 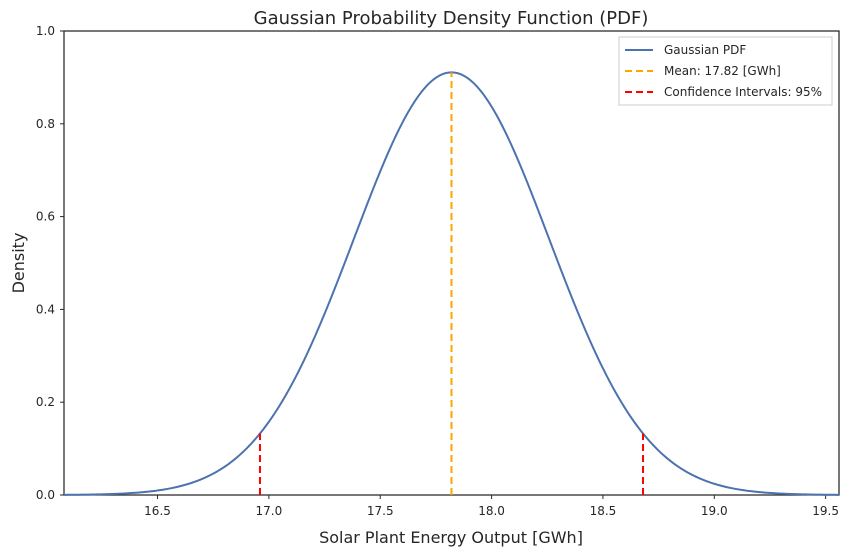 What do you see at coordinates (491, 511) in the screenshot?
I see `x-tick-label: 18.0` at bounding box center [491, 511].